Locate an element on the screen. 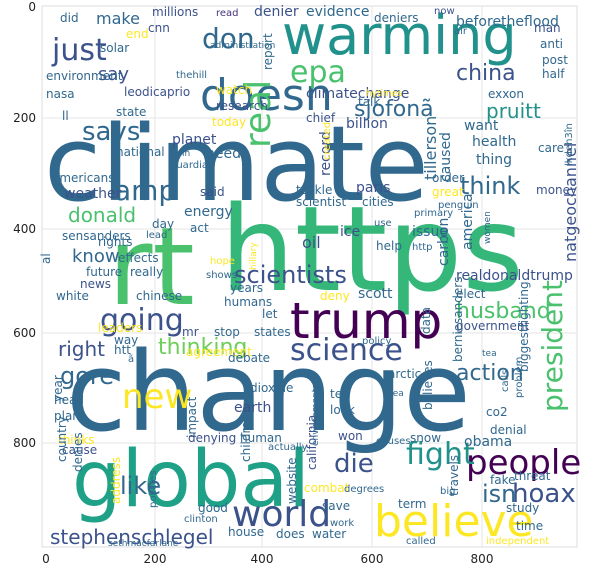 The image size is (594, 569). word: says is located at coordinates (111, 132).